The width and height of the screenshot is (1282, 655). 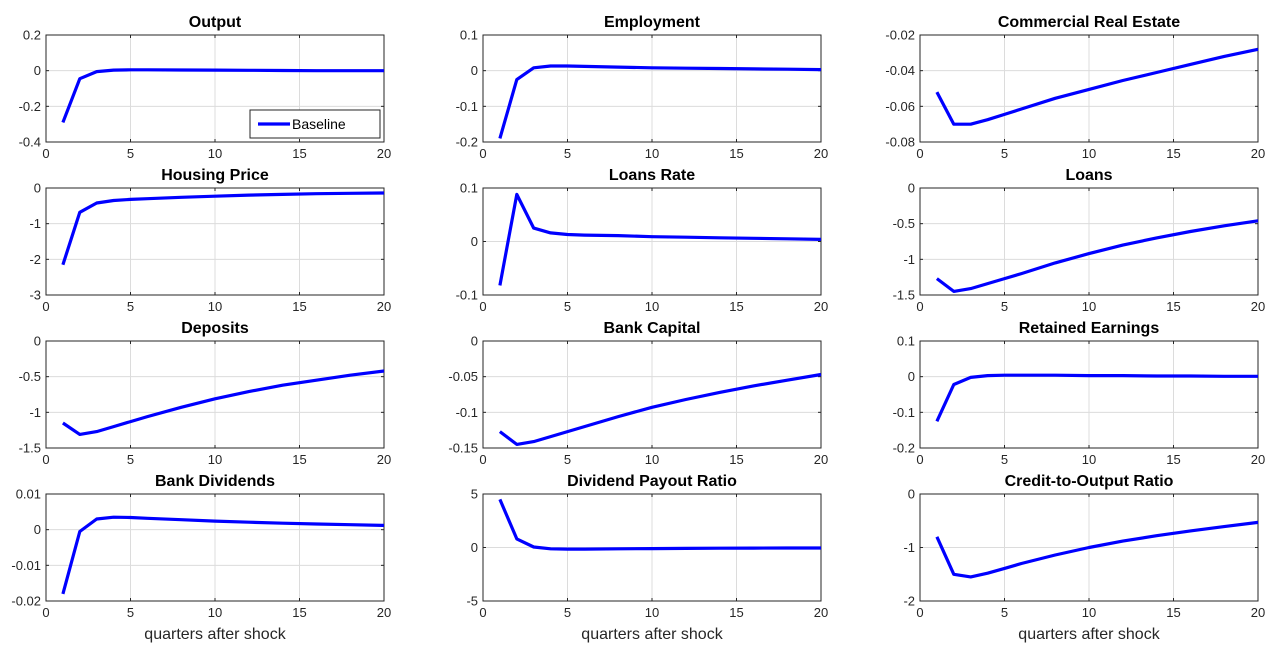 What do you see at coordinates (904, 295) in the screenshot?
I see `y-tick-label: -1.5` at bounding box center [904, 295].